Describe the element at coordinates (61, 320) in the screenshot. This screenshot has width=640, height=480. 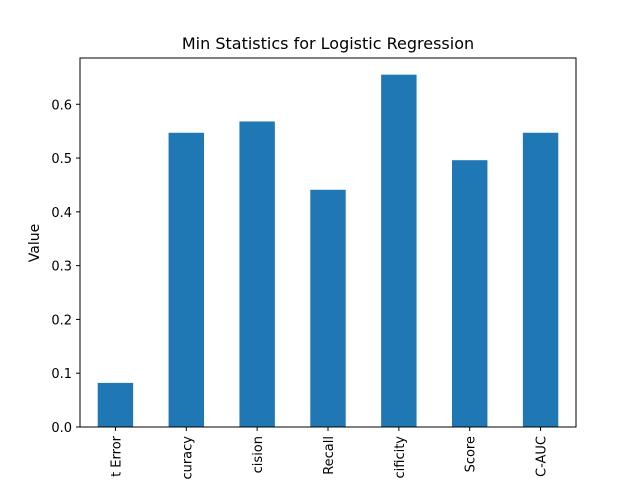
I see `y-tick-label-2: 0.2` at that location.